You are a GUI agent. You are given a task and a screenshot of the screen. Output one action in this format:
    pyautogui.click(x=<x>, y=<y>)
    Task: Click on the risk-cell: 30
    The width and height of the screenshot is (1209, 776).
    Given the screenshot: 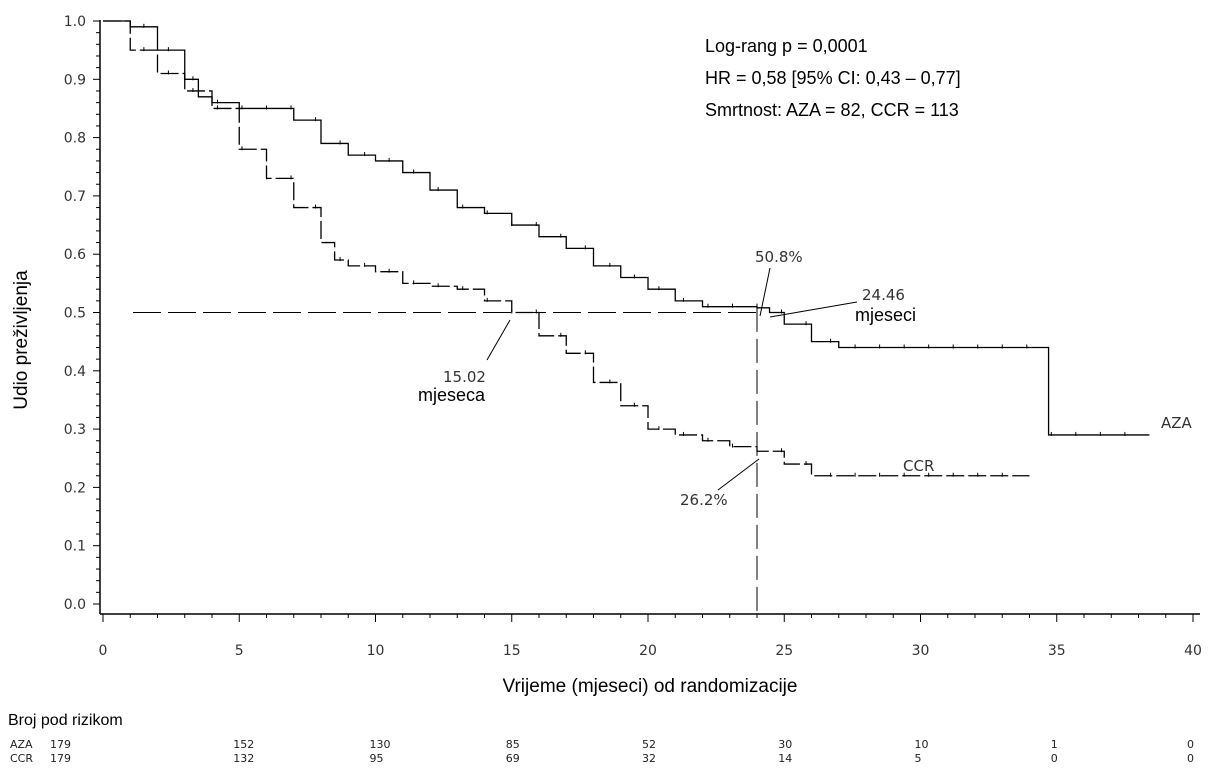 What is the action you would take?
    pyautogui.click(x=785, y=744)
    